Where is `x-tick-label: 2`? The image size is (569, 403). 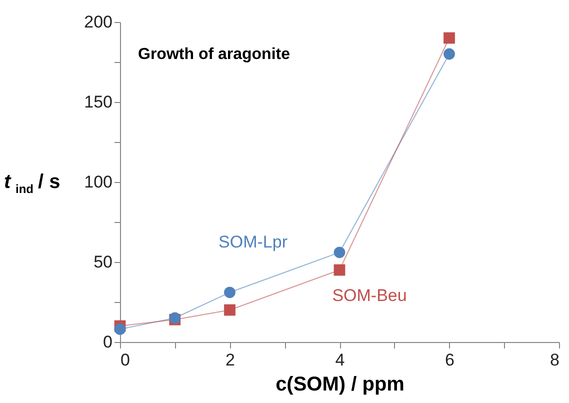
x-tick-label: 2 is located at coordinates (230, 360).